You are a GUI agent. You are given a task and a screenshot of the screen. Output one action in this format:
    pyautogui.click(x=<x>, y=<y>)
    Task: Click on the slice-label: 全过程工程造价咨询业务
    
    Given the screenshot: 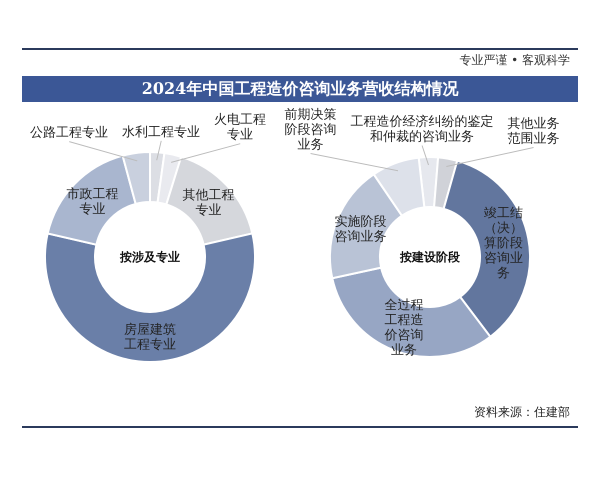 What is the action you would take?
    pyautogui.click(x=403, y=327)
    